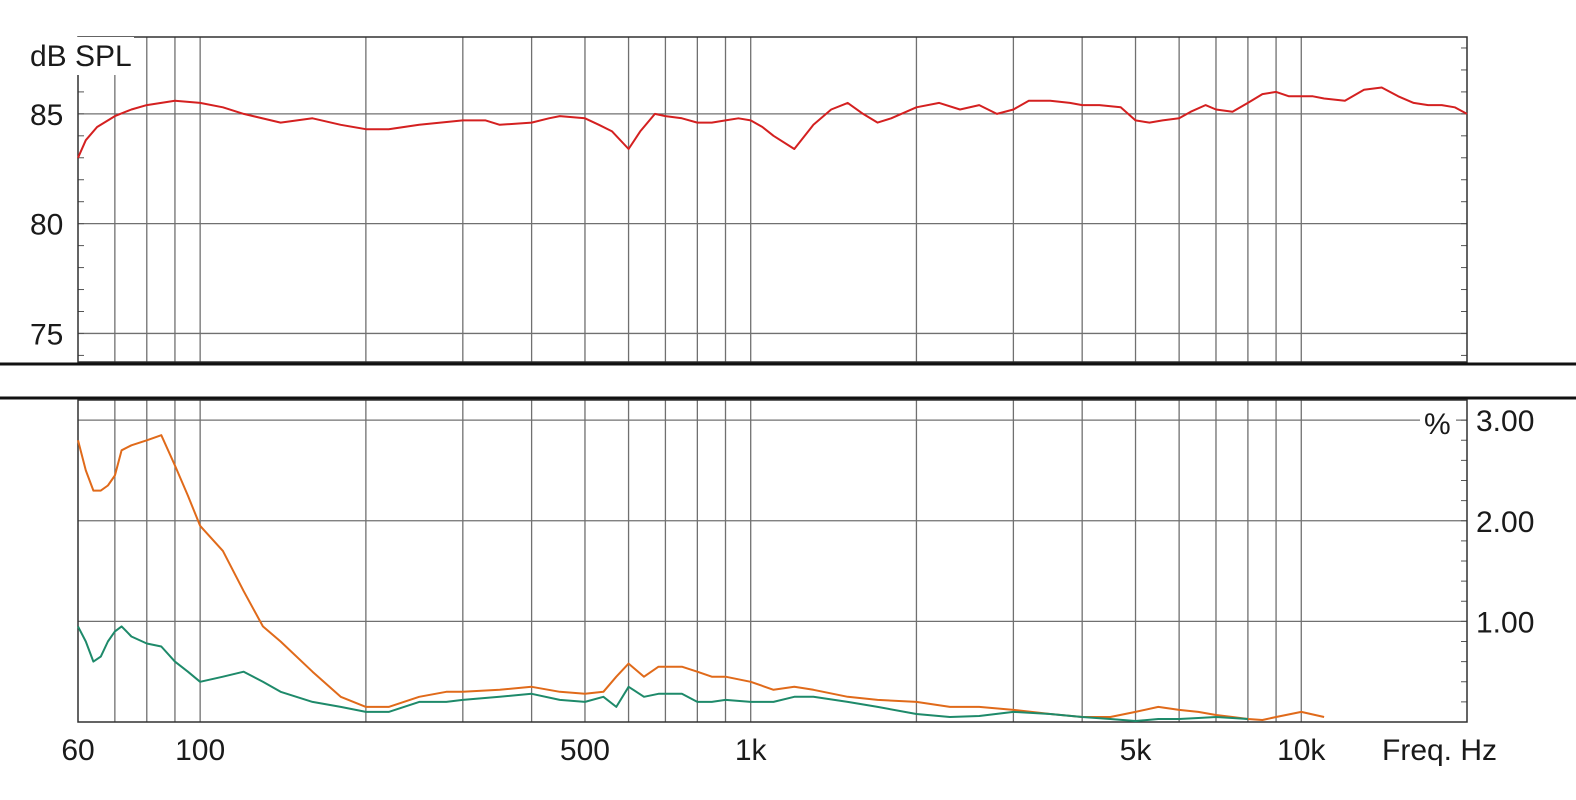  Describe the element at coordinates (1136, 750) in the screenshot. I see `x-tick-label: 5k` at that location.